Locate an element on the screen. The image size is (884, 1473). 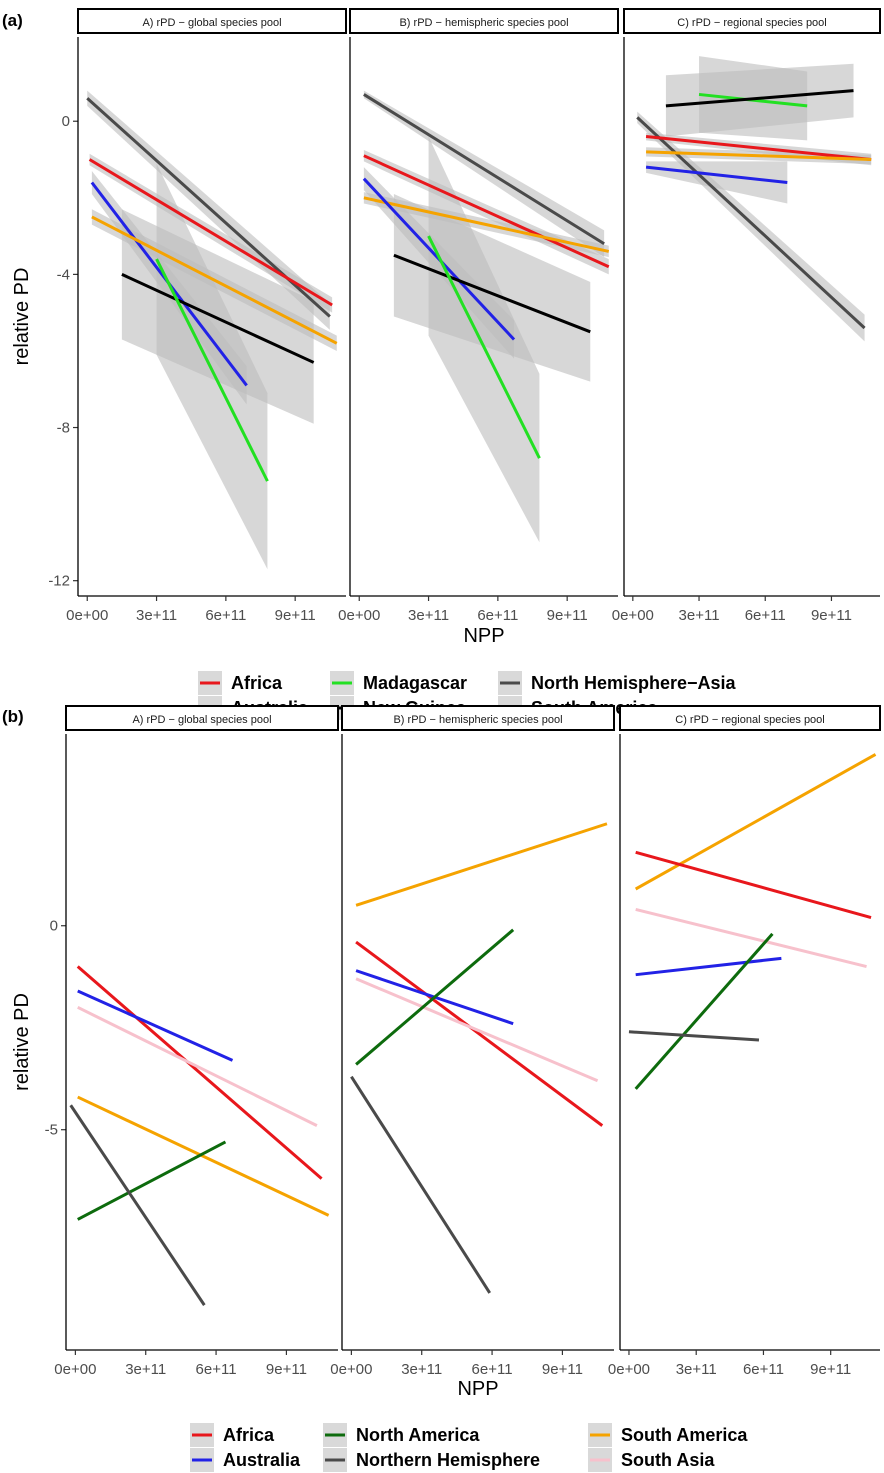
legend-label: Australia is located at coordinates (262, 1460).